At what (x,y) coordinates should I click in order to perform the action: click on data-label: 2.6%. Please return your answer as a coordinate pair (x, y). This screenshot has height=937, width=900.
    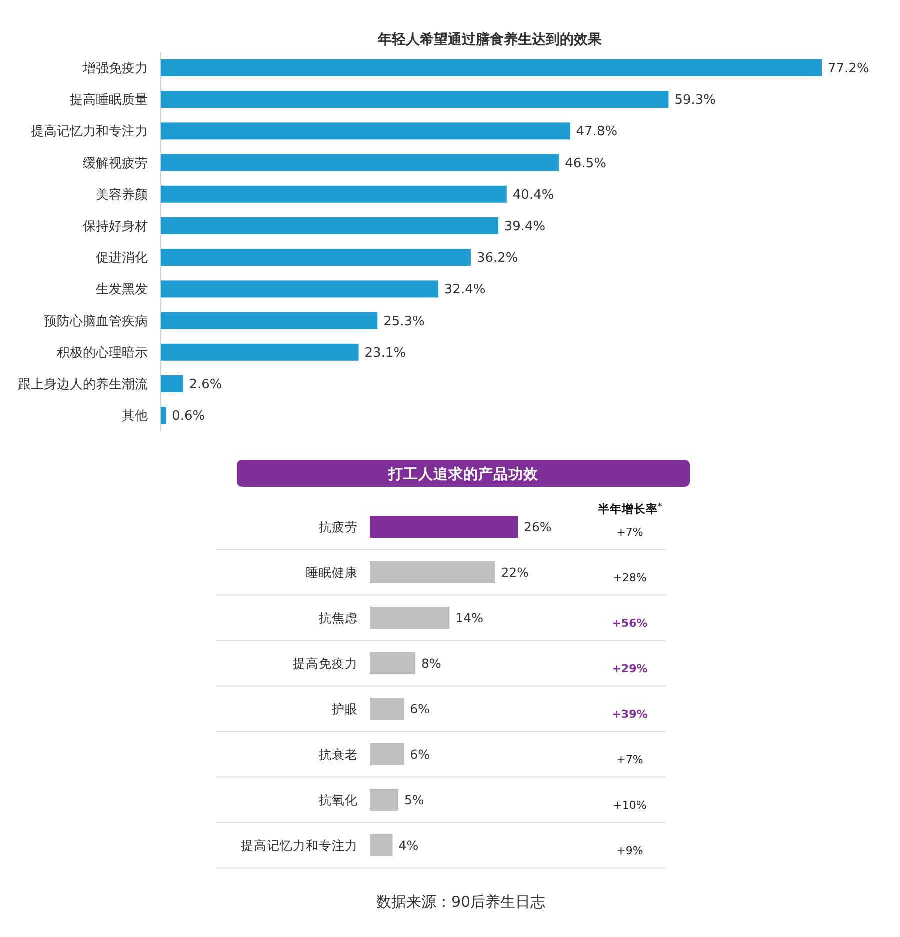
    Looking at the image, I should click on (205, 385).